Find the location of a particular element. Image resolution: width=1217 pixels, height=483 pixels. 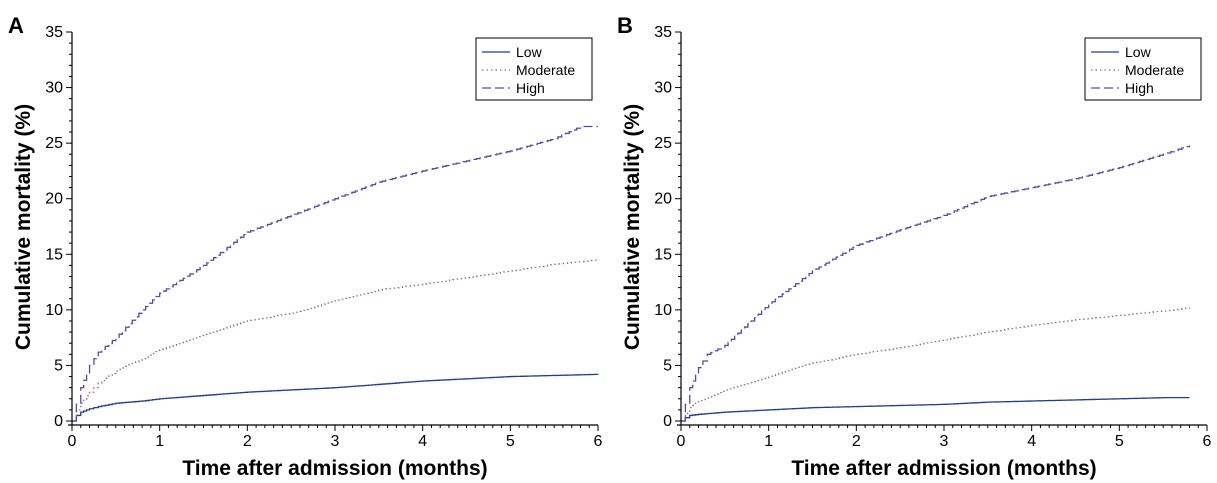

panel-label: A is located at coordinates (16, 25).